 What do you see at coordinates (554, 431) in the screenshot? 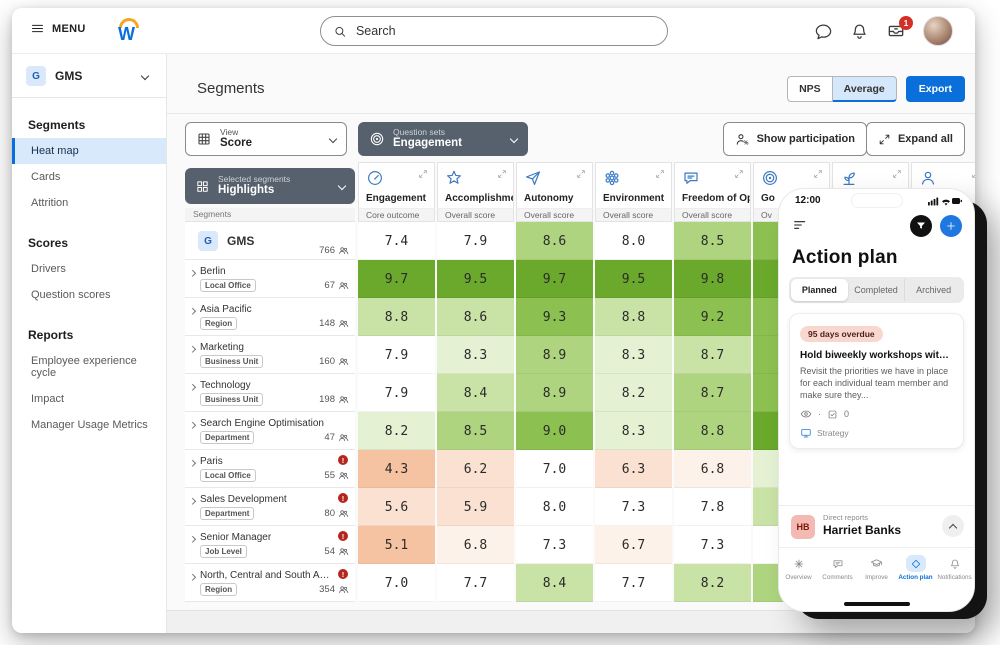
I see `heat-cell: 9.0` at bounding box center [554, 431].